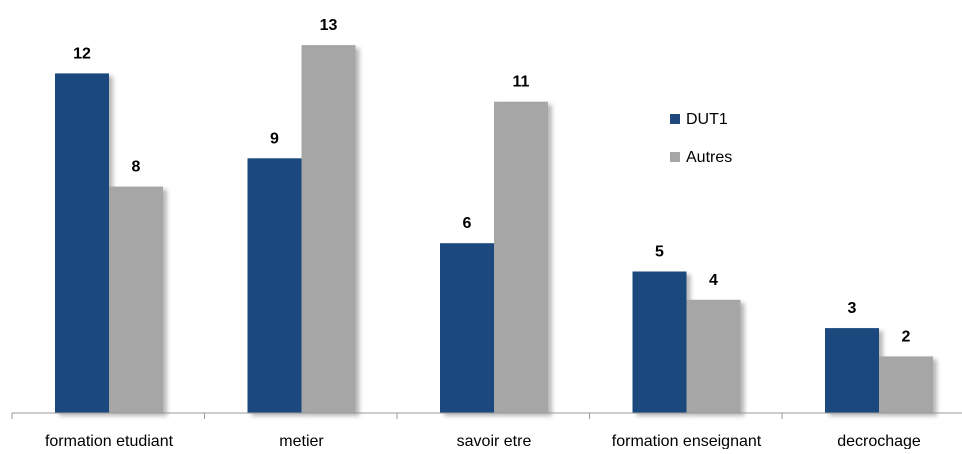 The image size is (962, 454). What do you see at coordinates (494, 441) in the screenshot?
I see `category-label-savoir-etre: savoir etre` at bounding box center [494, 441].